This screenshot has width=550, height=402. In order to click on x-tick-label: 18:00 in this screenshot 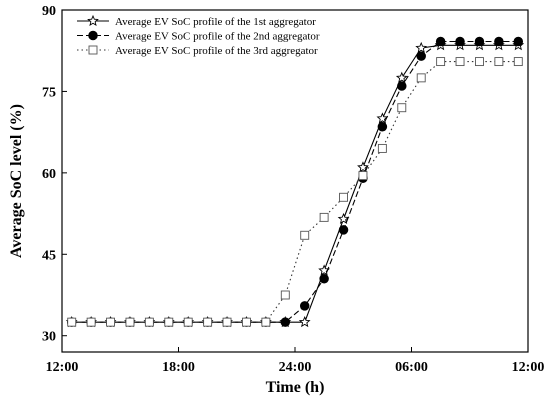, I will do `click(178, 367)`.